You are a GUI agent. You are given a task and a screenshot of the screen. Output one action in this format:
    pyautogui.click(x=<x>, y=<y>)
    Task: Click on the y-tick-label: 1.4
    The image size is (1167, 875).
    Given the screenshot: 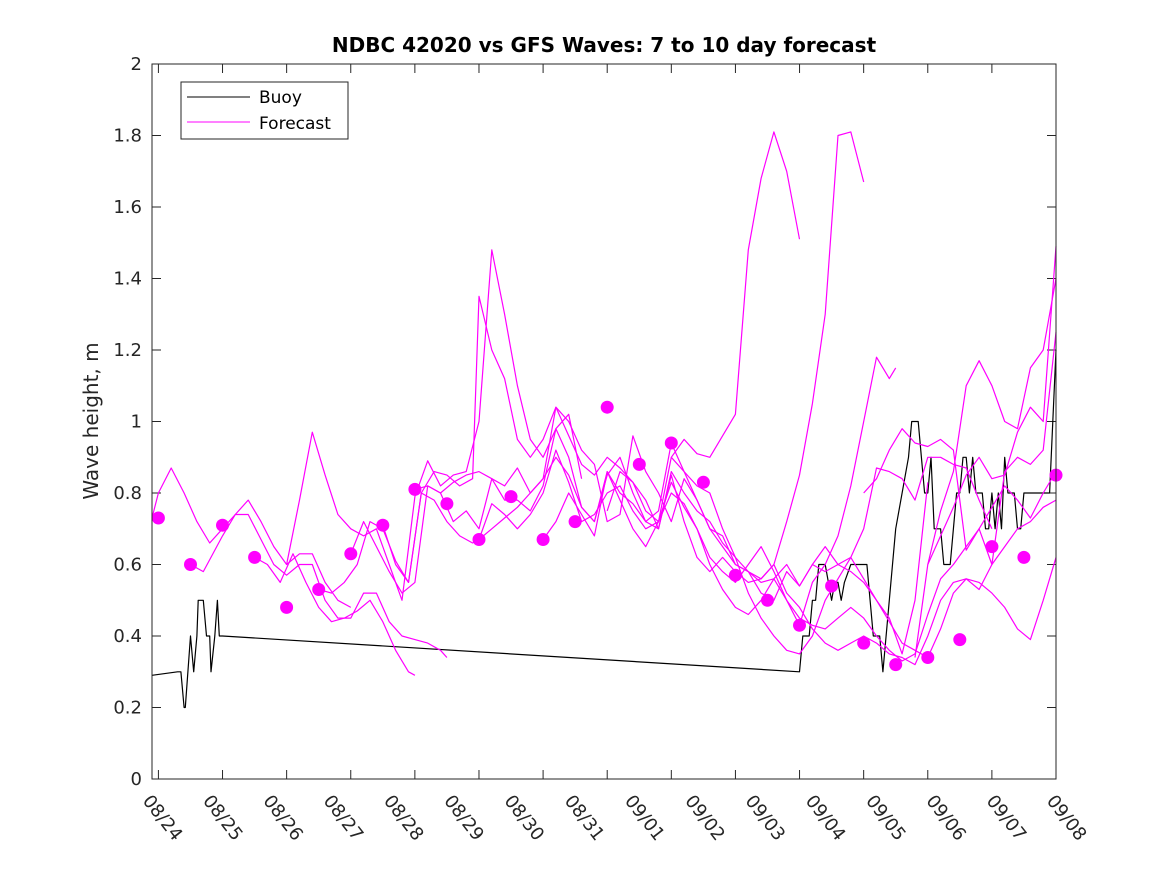 What is the action you would take?
    pyautogui.click(x=127, y=279)
    